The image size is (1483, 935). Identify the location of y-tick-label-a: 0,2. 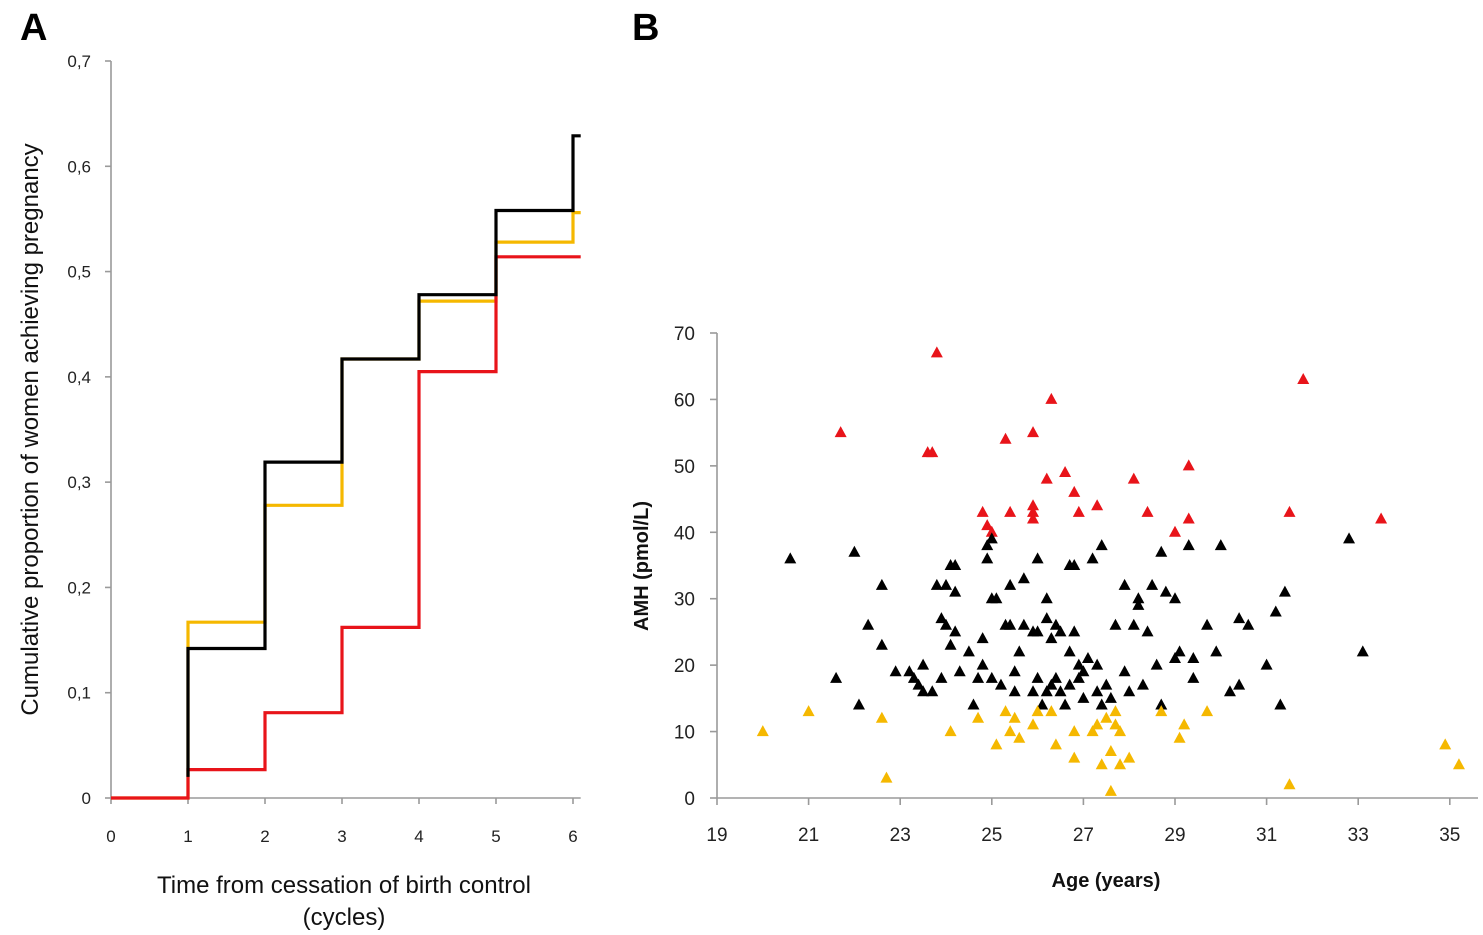
(79, 587).